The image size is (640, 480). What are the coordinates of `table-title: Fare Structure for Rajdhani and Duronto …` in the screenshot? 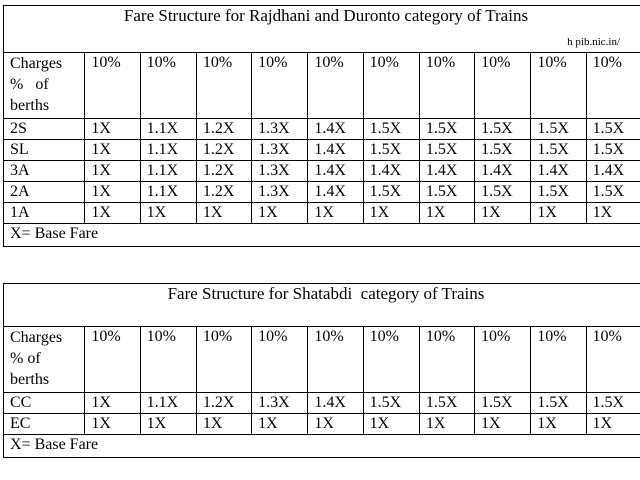 It's located at (321, 29).